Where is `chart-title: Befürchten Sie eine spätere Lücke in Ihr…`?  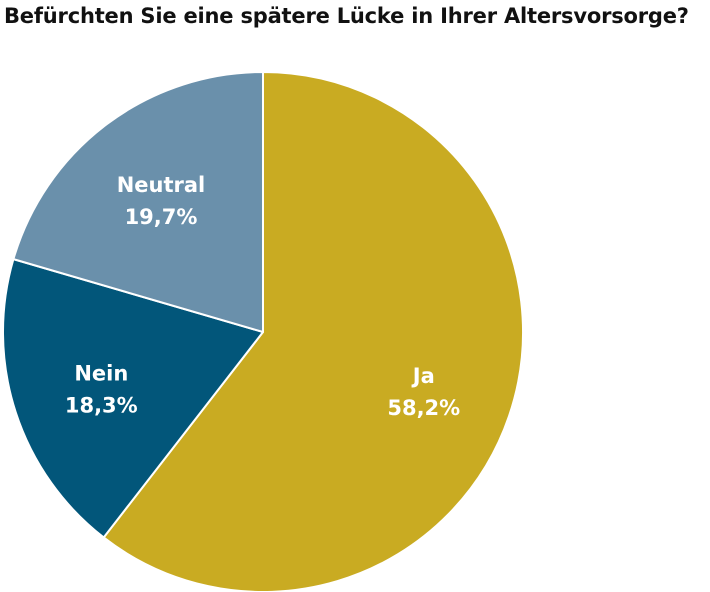 chart-title: Befürchten Sie eine spätere Lücke in Ihr… is located at coordinates (346, 16).